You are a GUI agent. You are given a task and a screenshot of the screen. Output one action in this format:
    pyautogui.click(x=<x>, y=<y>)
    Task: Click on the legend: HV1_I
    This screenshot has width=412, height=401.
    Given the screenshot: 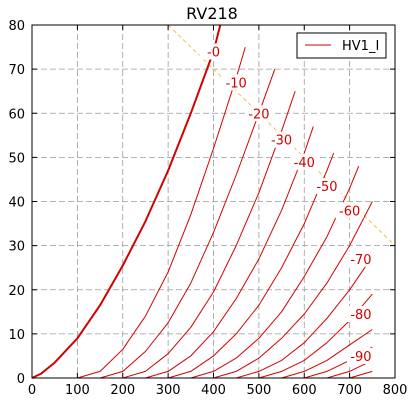 What is the action you would take?
    pyautogui.click(x=341, y=45)
    